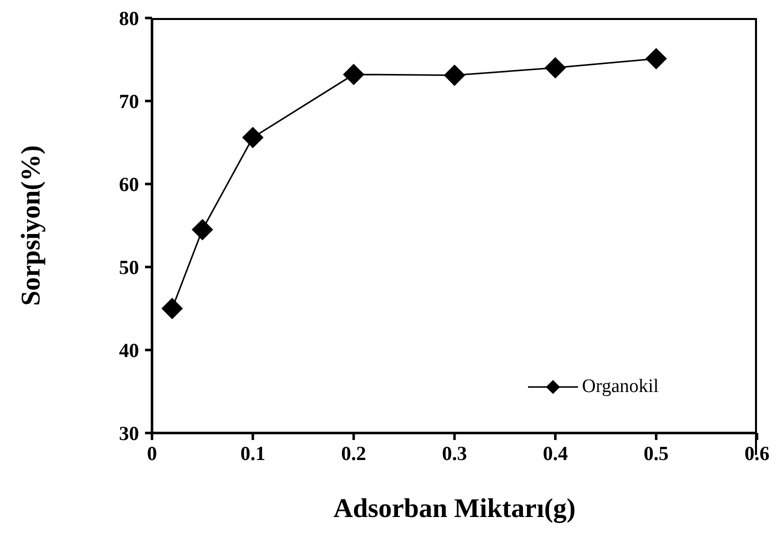 This screenshot has width=778, height=557. Describe the element at coordinates (757, 454) in the screenshot. I see `x-tick-label: 0.6` at that location.